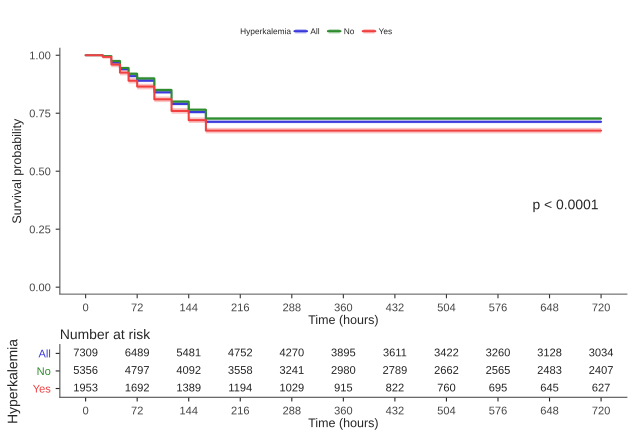 The image size is (630, 439). Describe the element at coordinates (86, 370) in the screenshot. I see `data-label: 5356` at that location.